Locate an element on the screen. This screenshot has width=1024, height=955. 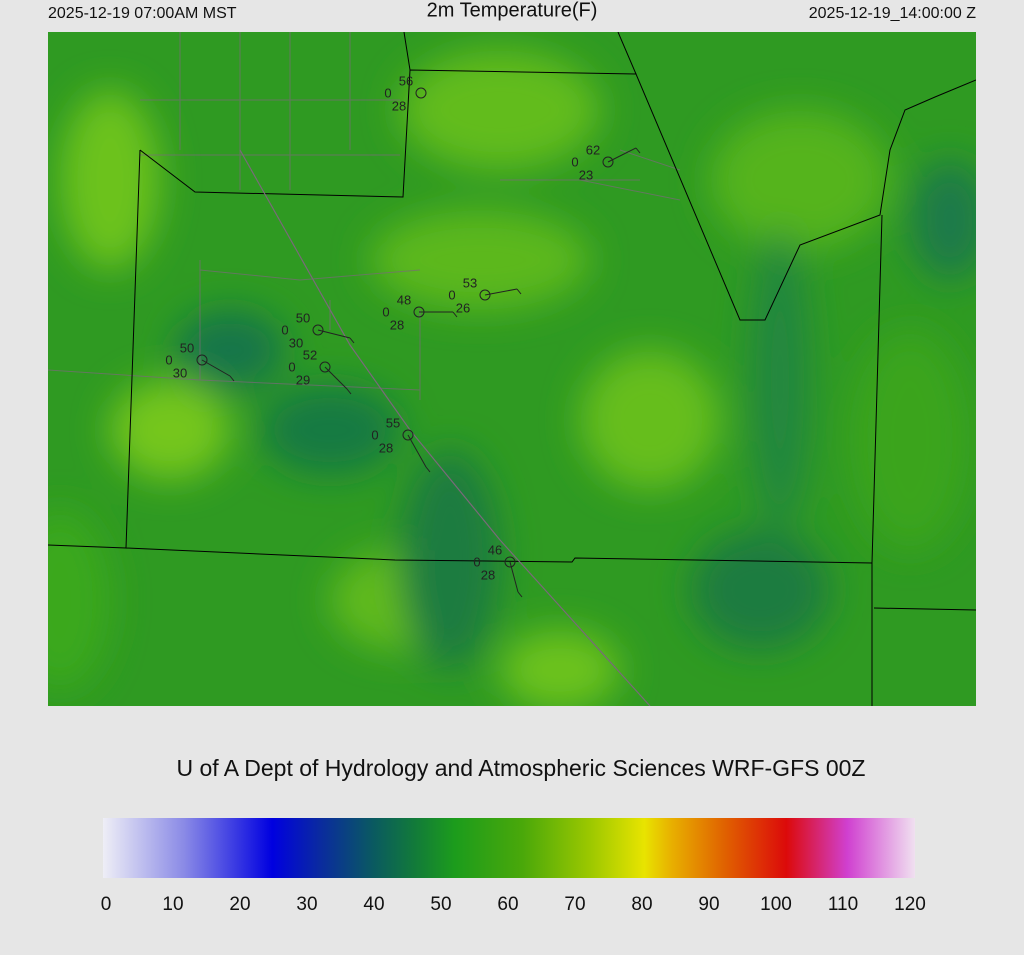
station-temperature: 56 is located at coordinates (406, 80).